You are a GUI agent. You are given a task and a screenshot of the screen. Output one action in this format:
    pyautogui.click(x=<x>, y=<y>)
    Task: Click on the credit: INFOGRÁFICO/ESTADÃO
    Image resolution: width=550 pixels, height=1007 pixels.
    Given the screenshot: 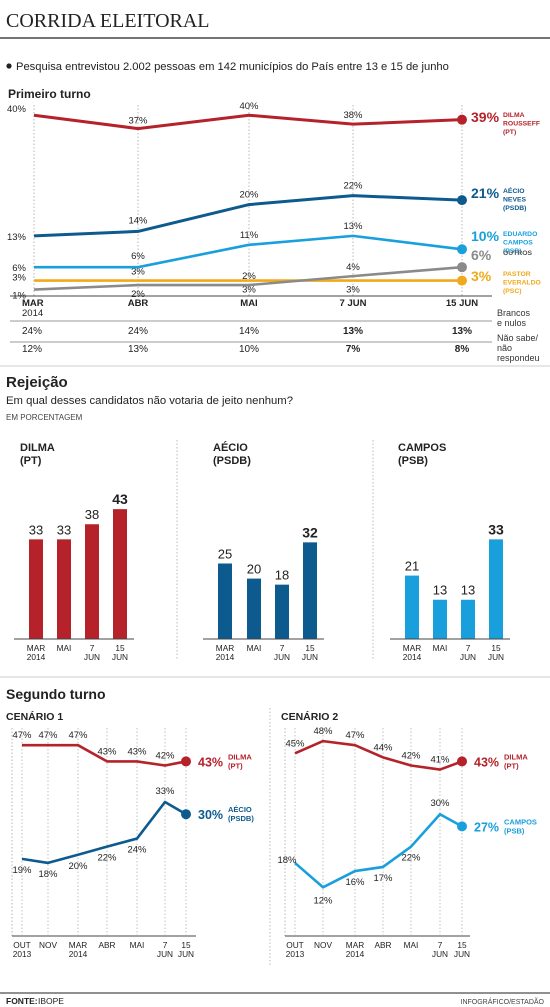 What is the action you would take?
    pyautogui.click(x=503, y=1001)
    